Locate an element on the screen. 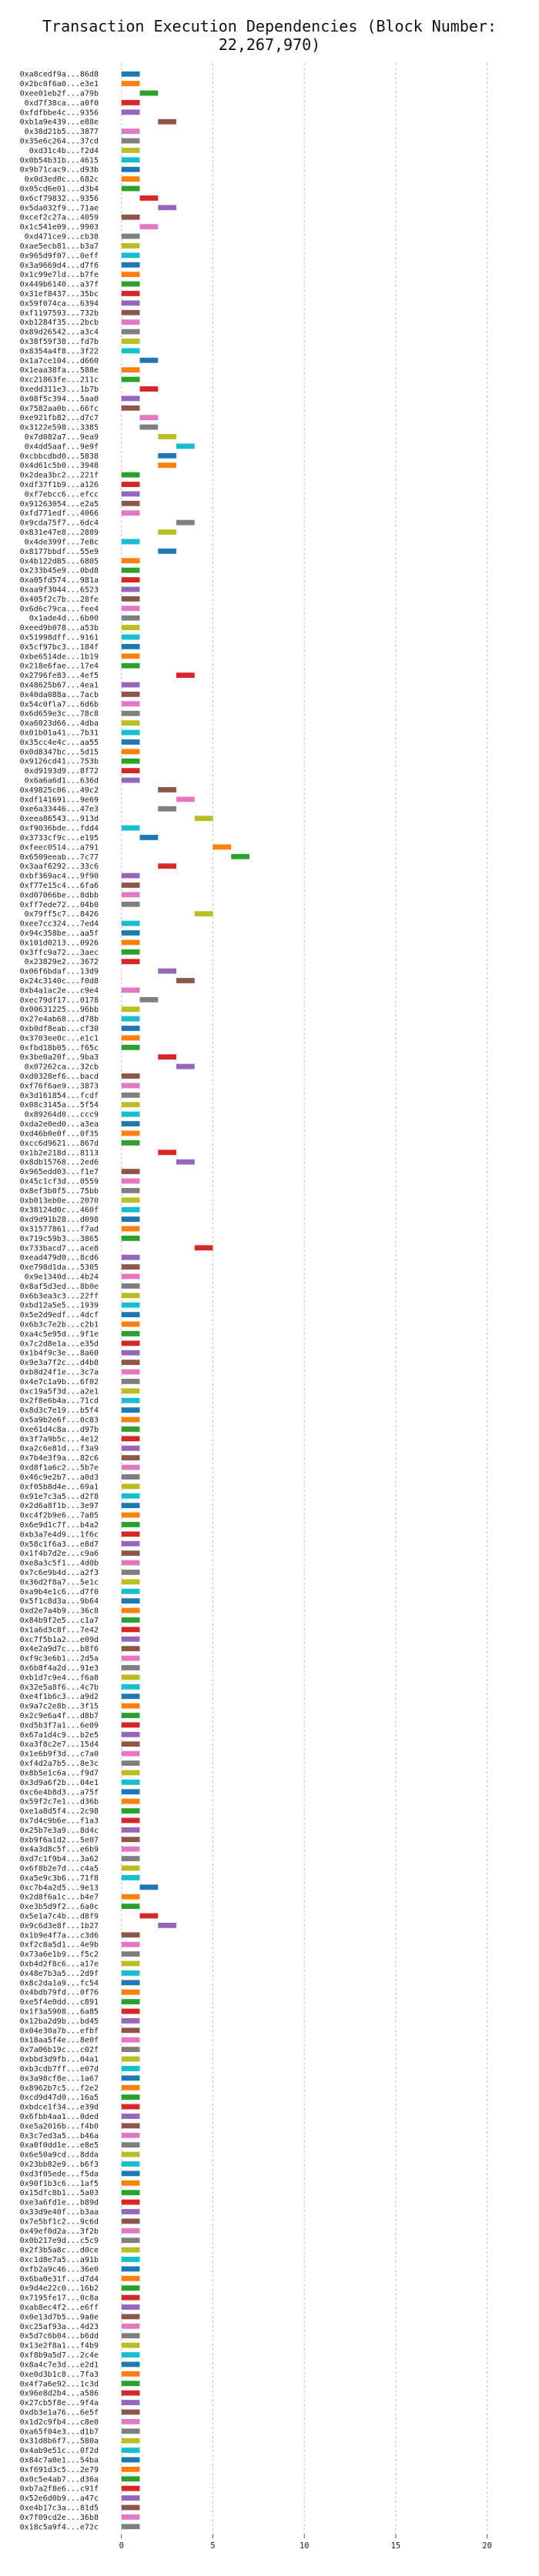 The image size is (539, 2576). y-tick-label: 0x4bdb79fd...0f76 is located at coordinates (59, 1993).